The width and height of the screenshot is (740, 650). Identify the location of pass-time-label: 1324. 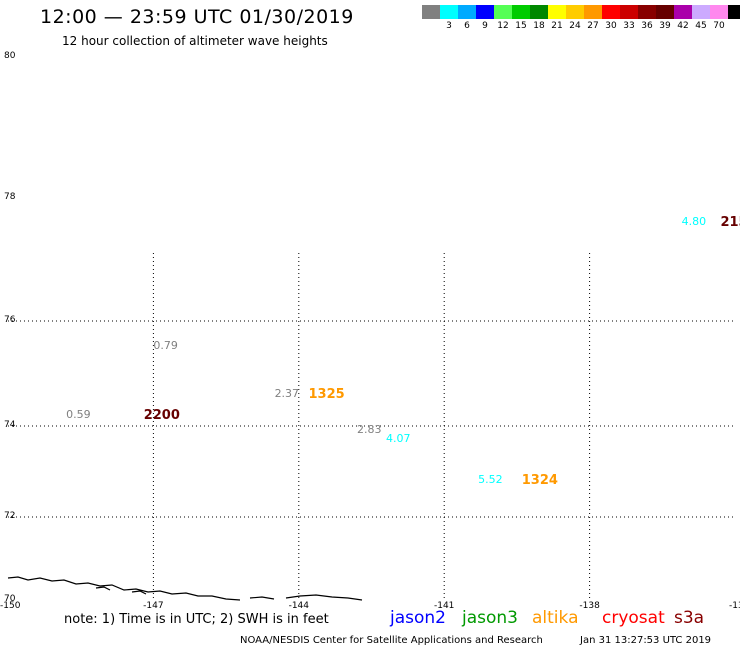
(539, 480).